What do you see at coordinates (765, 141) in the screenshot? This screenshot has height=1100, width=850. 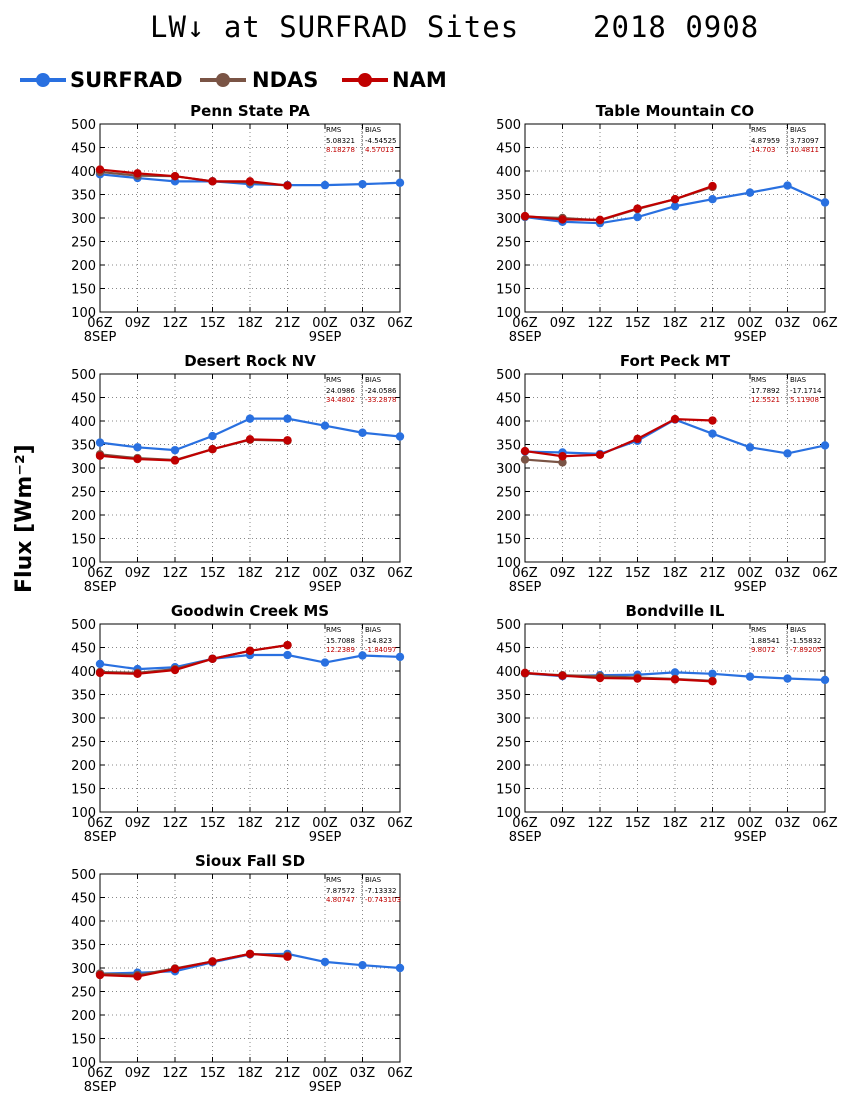 I see `stats-value: 4.87959` at bounding box center [765, 141].